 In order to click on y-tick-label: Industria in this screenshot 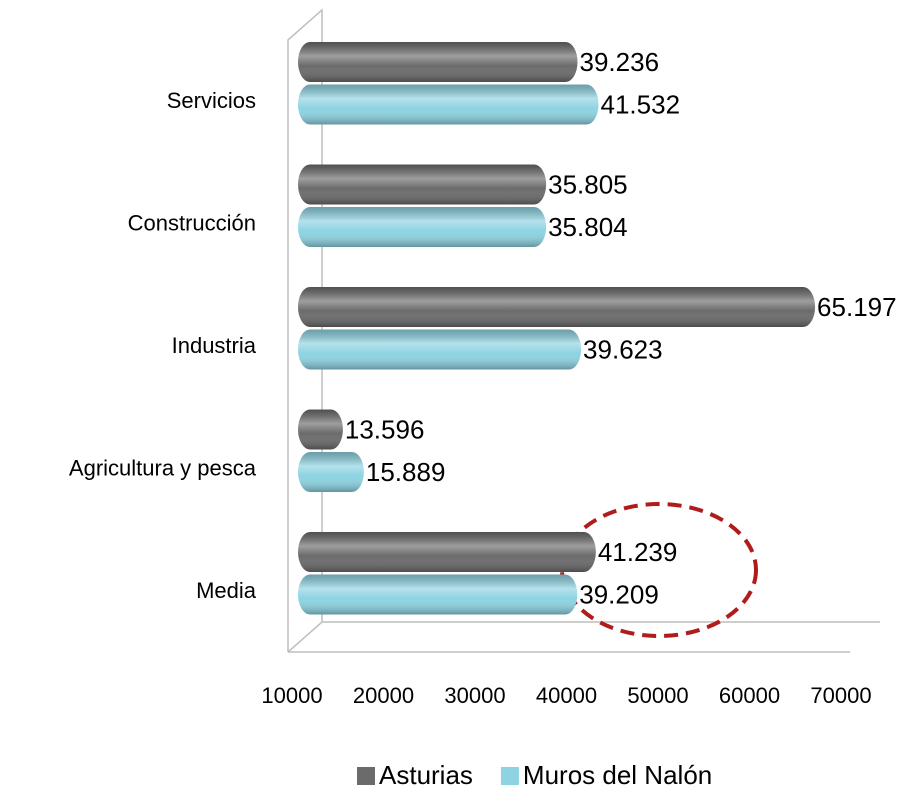, I will do `click(214, 345)`.